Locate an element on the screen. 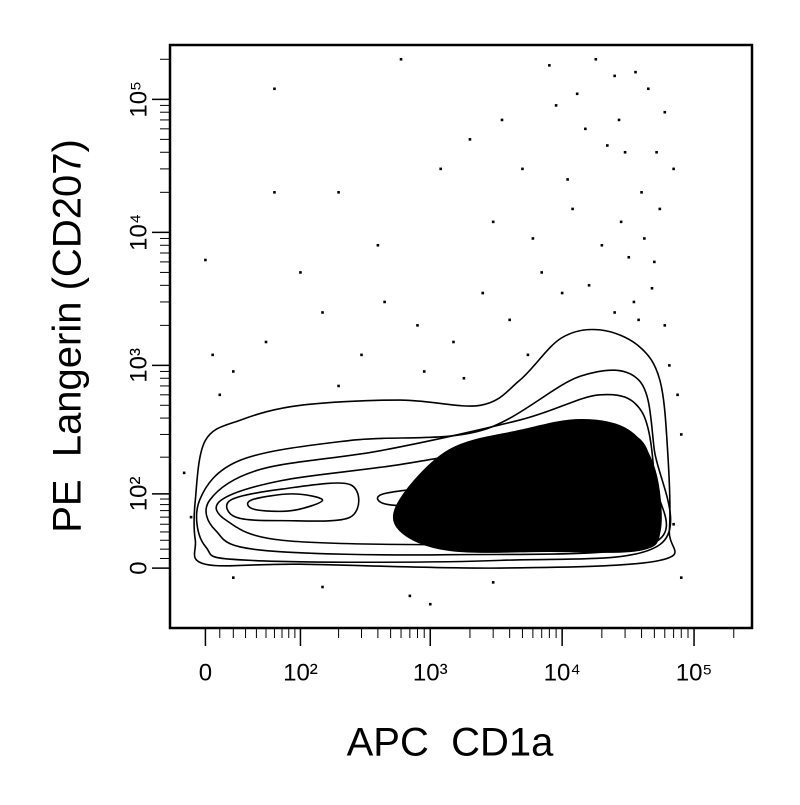 Image resolution: width=800 pixels, height=805 pixels. y-tick-label: 0 is located at coordinates (138, 567).